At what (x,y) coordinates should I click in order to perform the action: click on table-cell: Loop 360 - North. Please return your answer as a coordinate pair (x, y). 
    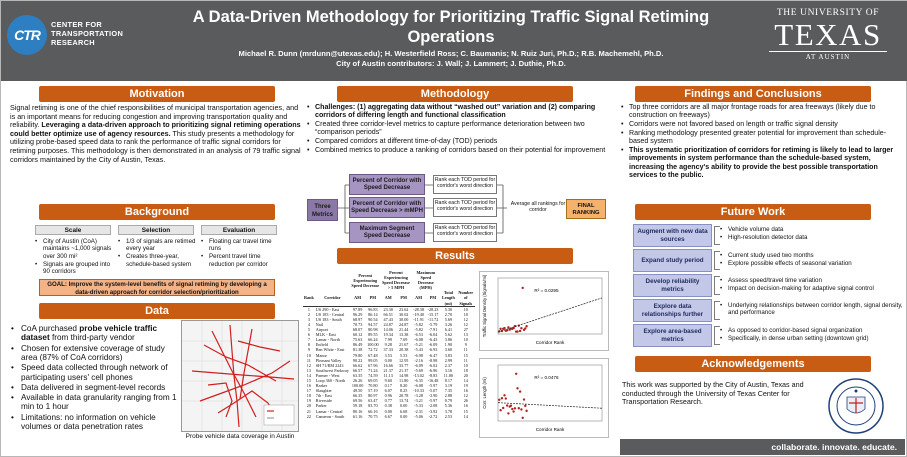
    Looking at the image, I should click on (330, 380).